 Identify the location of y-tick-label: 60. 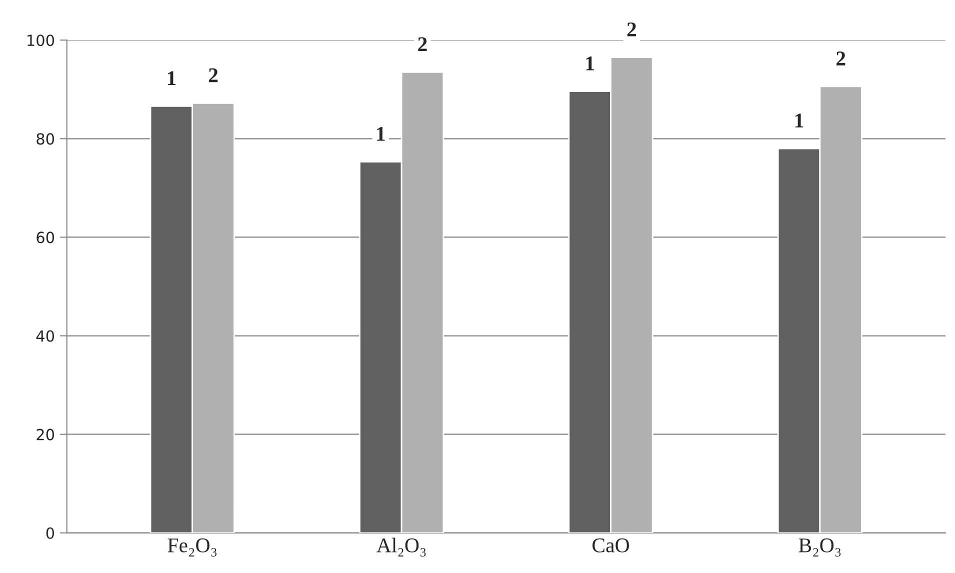
(45, 238).